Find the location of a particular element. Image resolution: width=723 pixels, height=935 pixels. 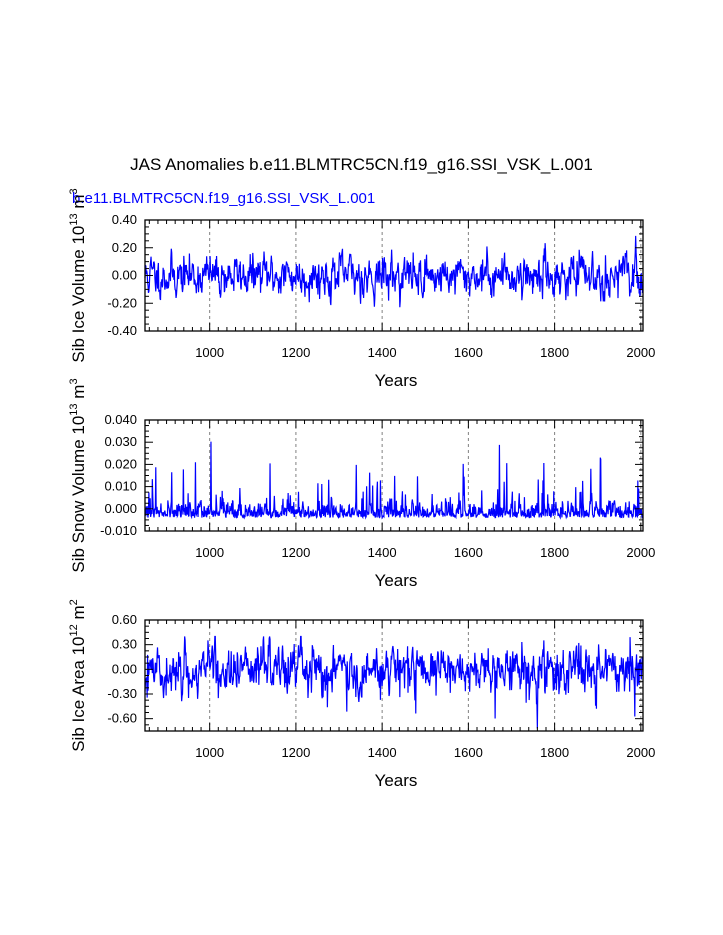

y-tick-label: -0.20 is located at coordinates (122, 302).